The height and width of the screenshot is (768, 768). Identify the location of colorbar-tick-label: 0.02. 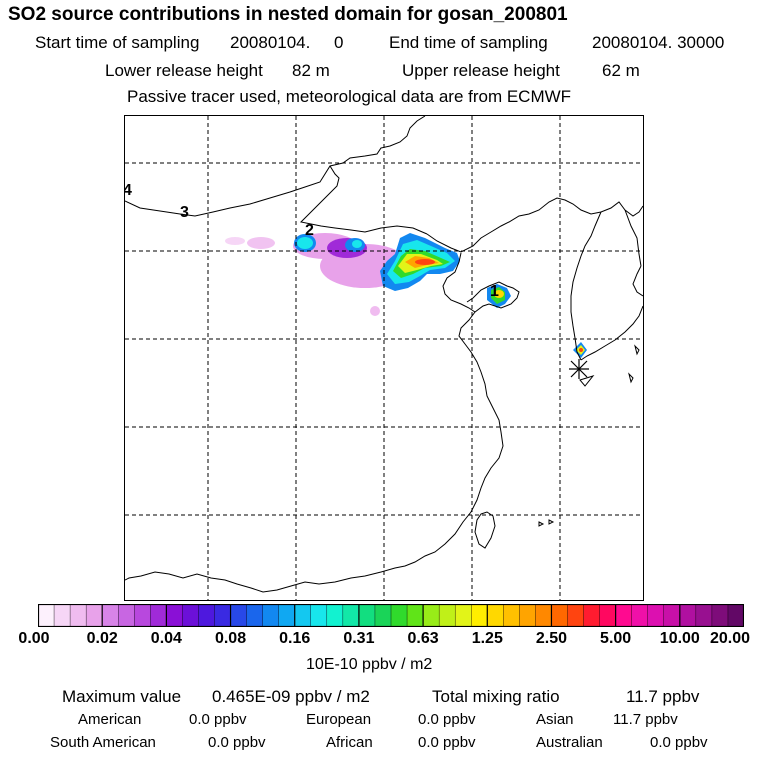
(102, 638).